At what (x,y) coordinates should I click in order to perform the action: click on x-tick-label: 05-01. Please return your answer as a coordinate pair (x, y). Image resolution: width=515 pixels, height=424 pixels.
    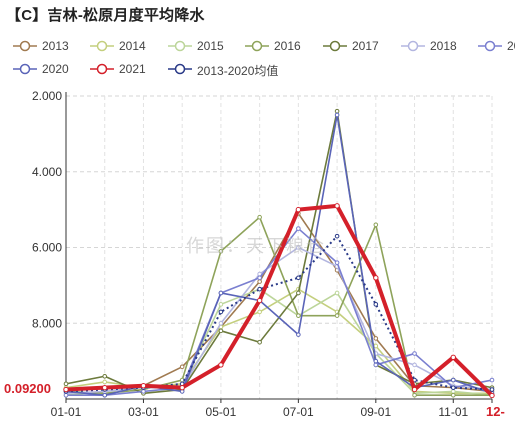
    Looking at the image, I should click on (221, 412).